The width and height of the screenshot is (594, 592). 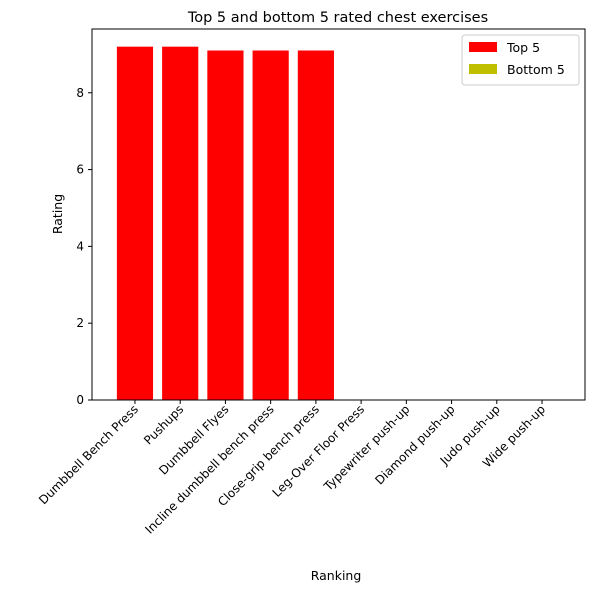 I want to click on bar-top-5-close-grip-bench-press, so click(x=315, y=225).